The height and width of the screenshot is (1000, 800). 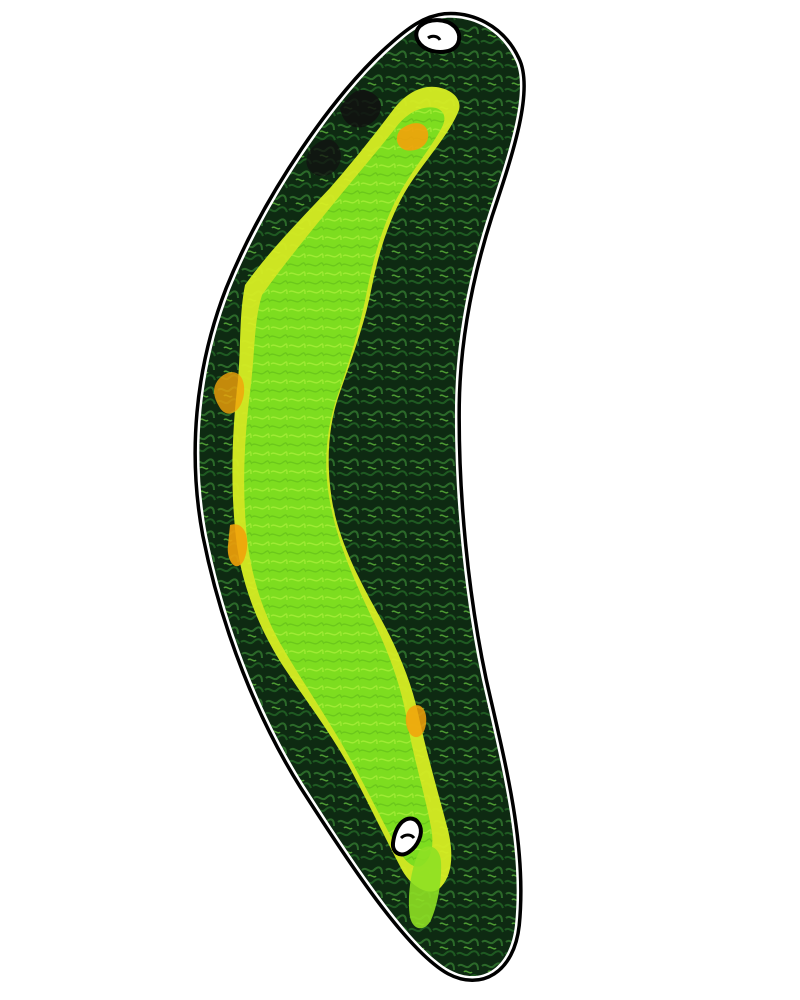 What do you see at coordinates (360, 108) in the screenshot?
I see `dark-tree-top` at bounding box center [360, 108].